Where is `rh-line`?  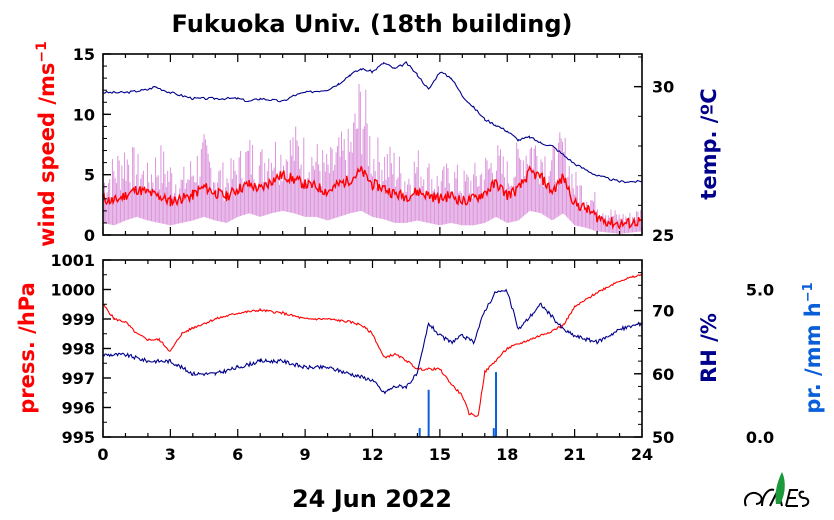
rh-line is located at coordinates (372, 341).